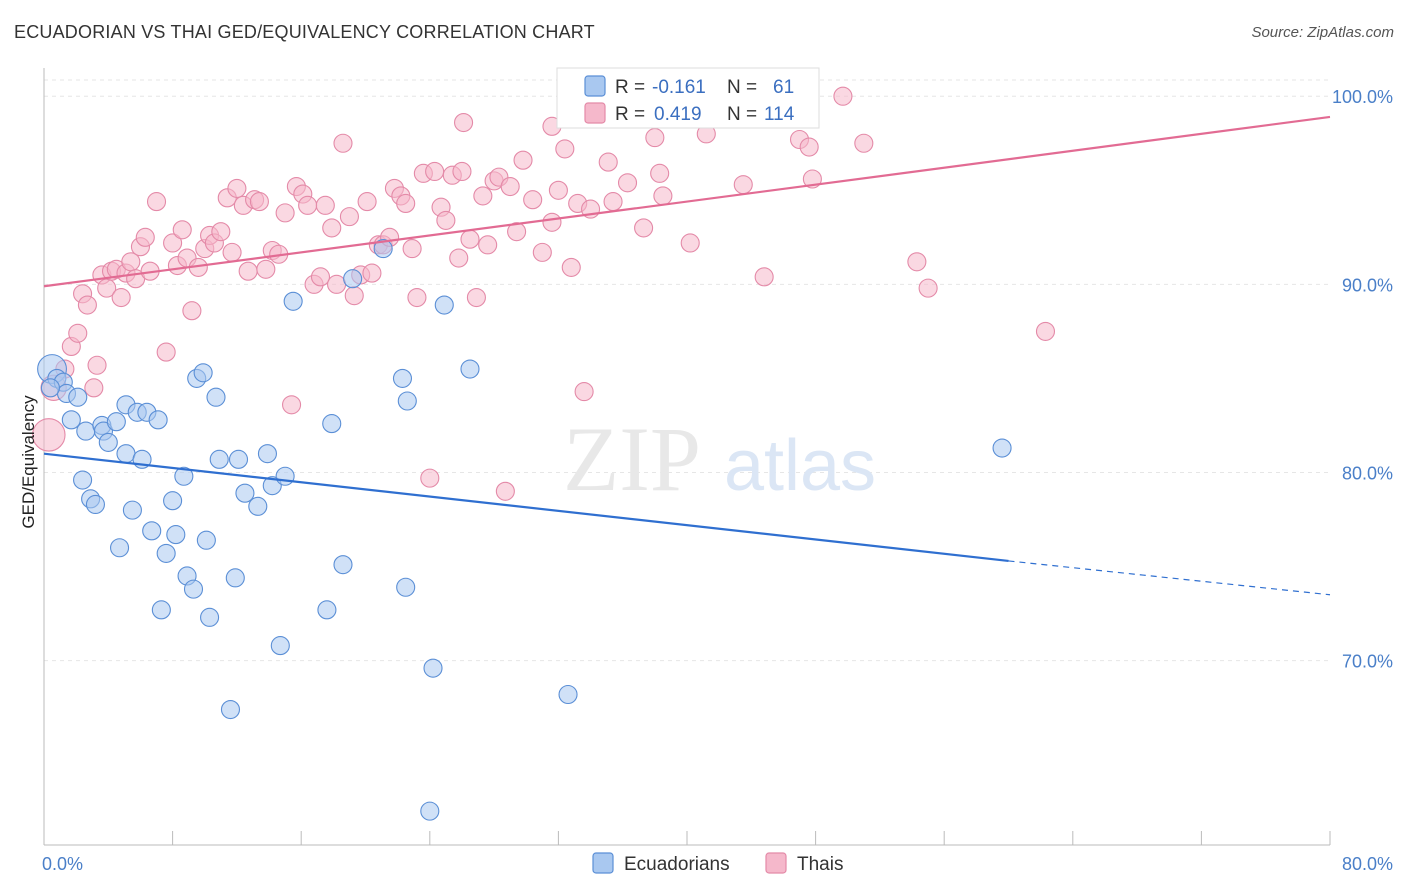  I want to click on legend-n-value-ecuadorian: 61, so click(783, 87).